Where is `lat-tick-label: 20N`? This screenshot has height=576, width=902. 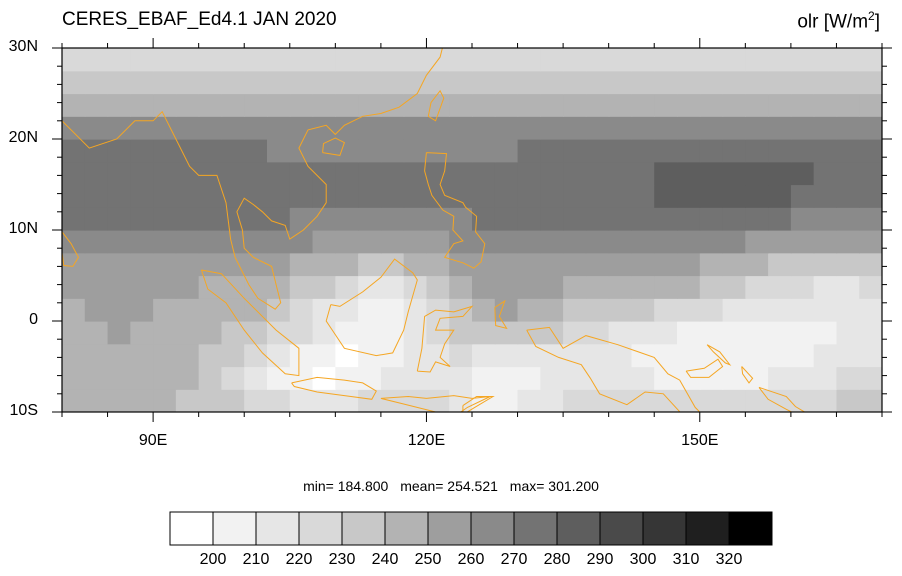 lat-tick-label: 20N is located at coordinates (23, 137).